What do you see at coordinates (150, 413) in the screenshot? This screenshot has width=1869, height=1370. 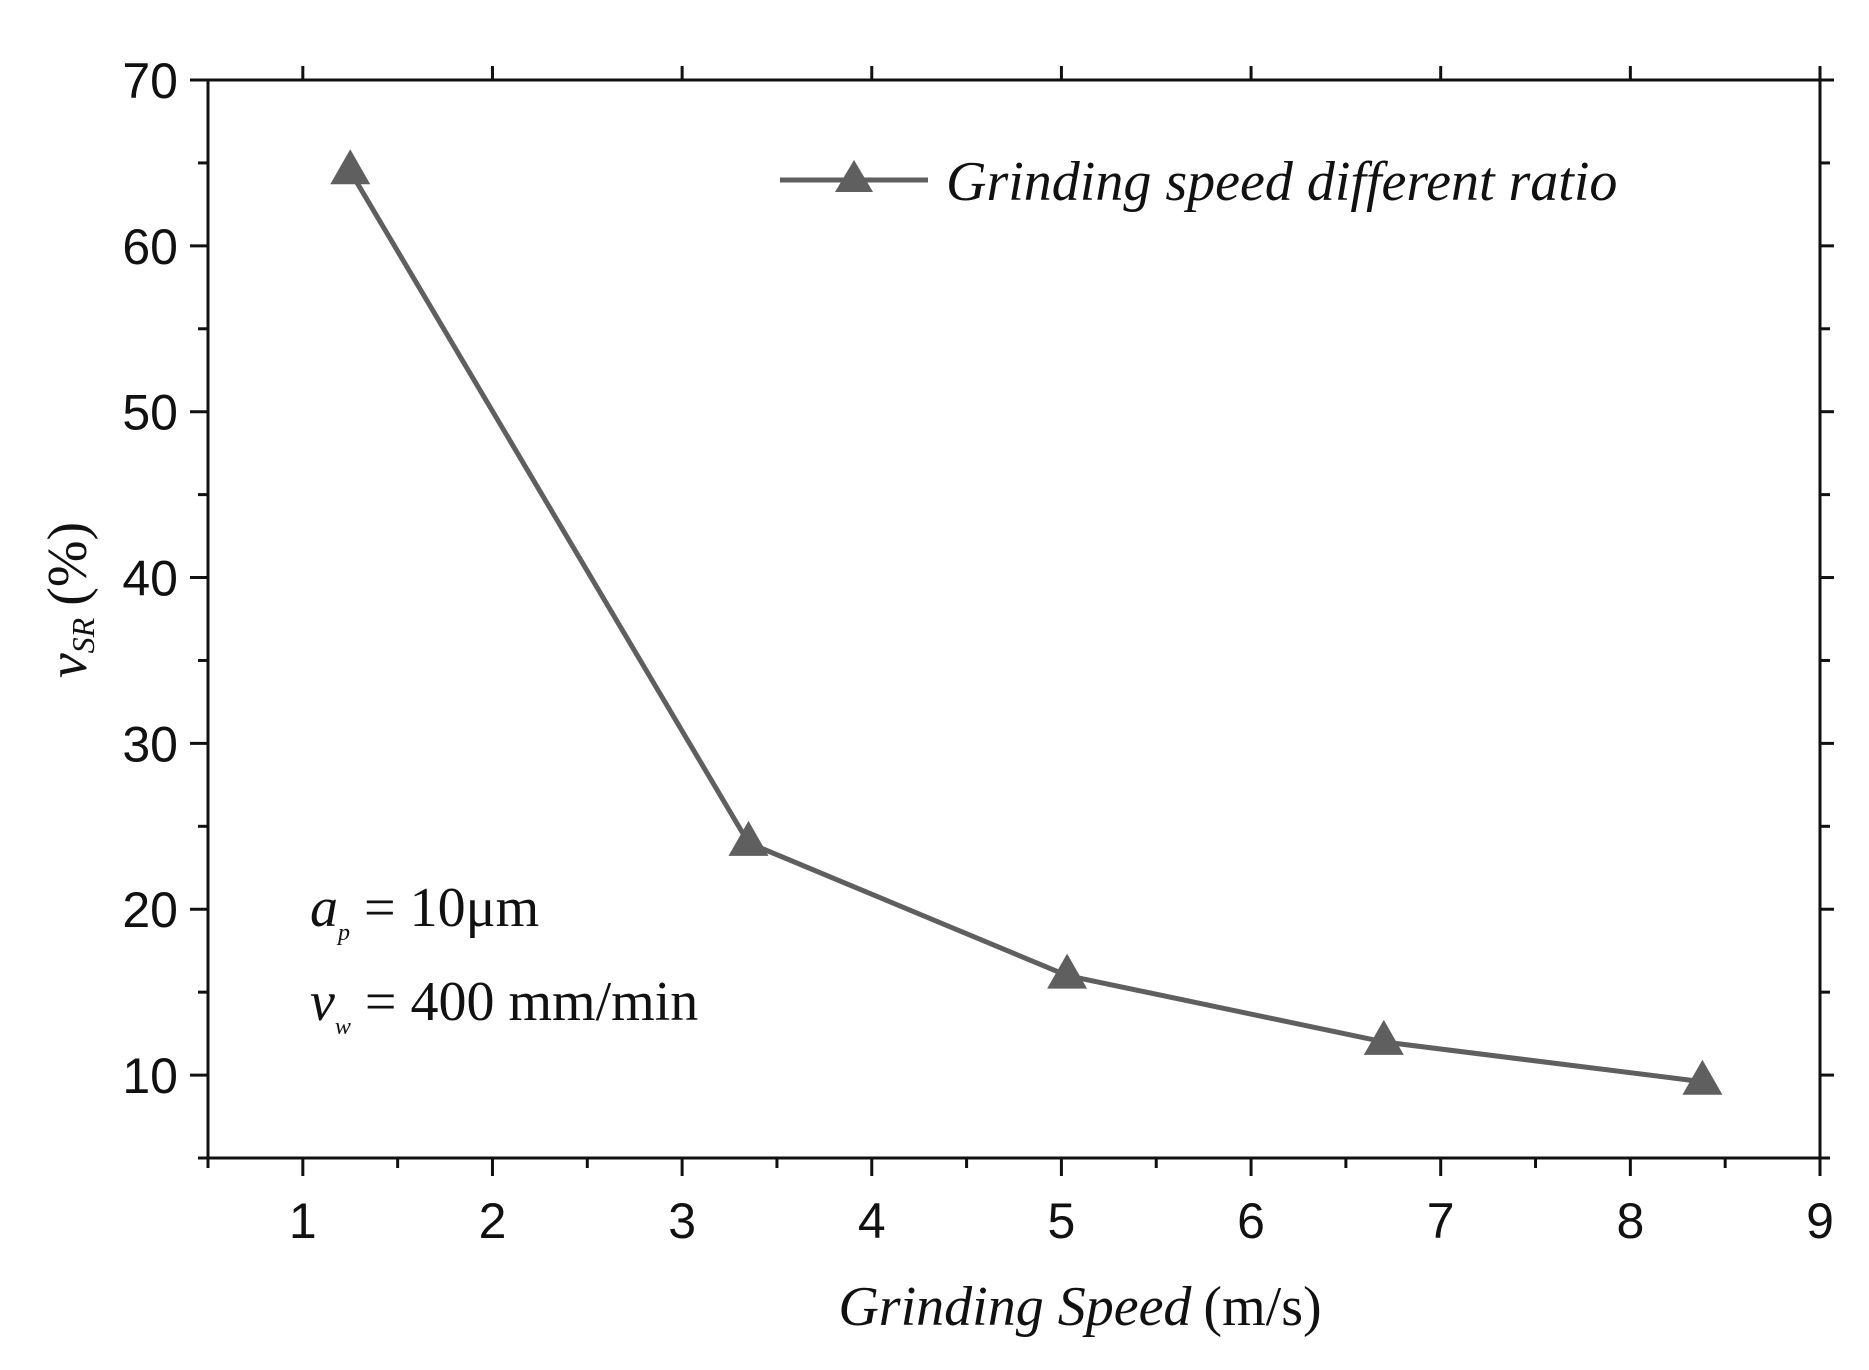 I see `y-tick-label: 50` at bounding box center [150, 413].